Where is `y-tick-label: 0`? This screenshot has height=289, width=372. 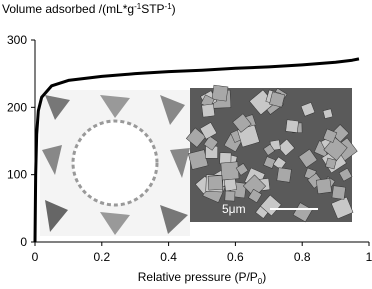 y-tick-label: 0 is located at coordinates (23, 242).